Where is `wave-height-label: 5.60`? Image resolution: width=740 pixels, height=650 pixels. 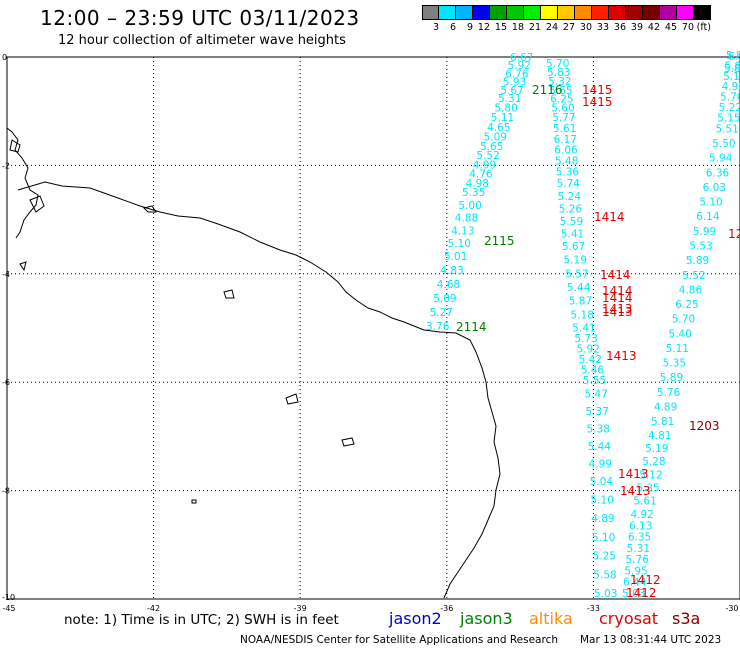
wave-height-label: 5.60 is located at coordinates (562, 109).